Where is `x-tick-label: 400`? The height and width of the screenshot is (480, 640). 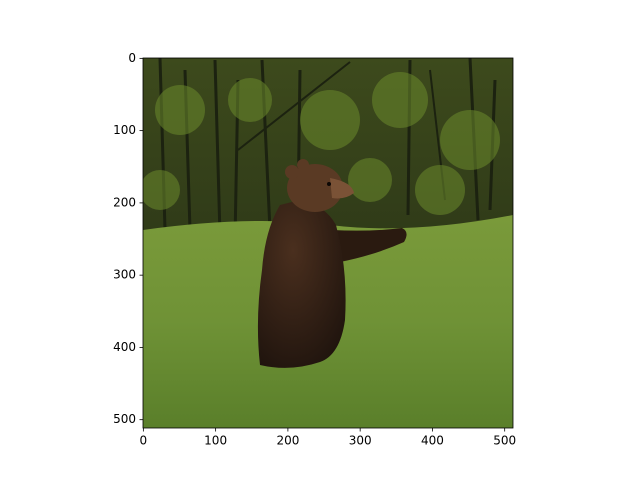
x-tick-label: 400 is located at coordinates (432, 441).